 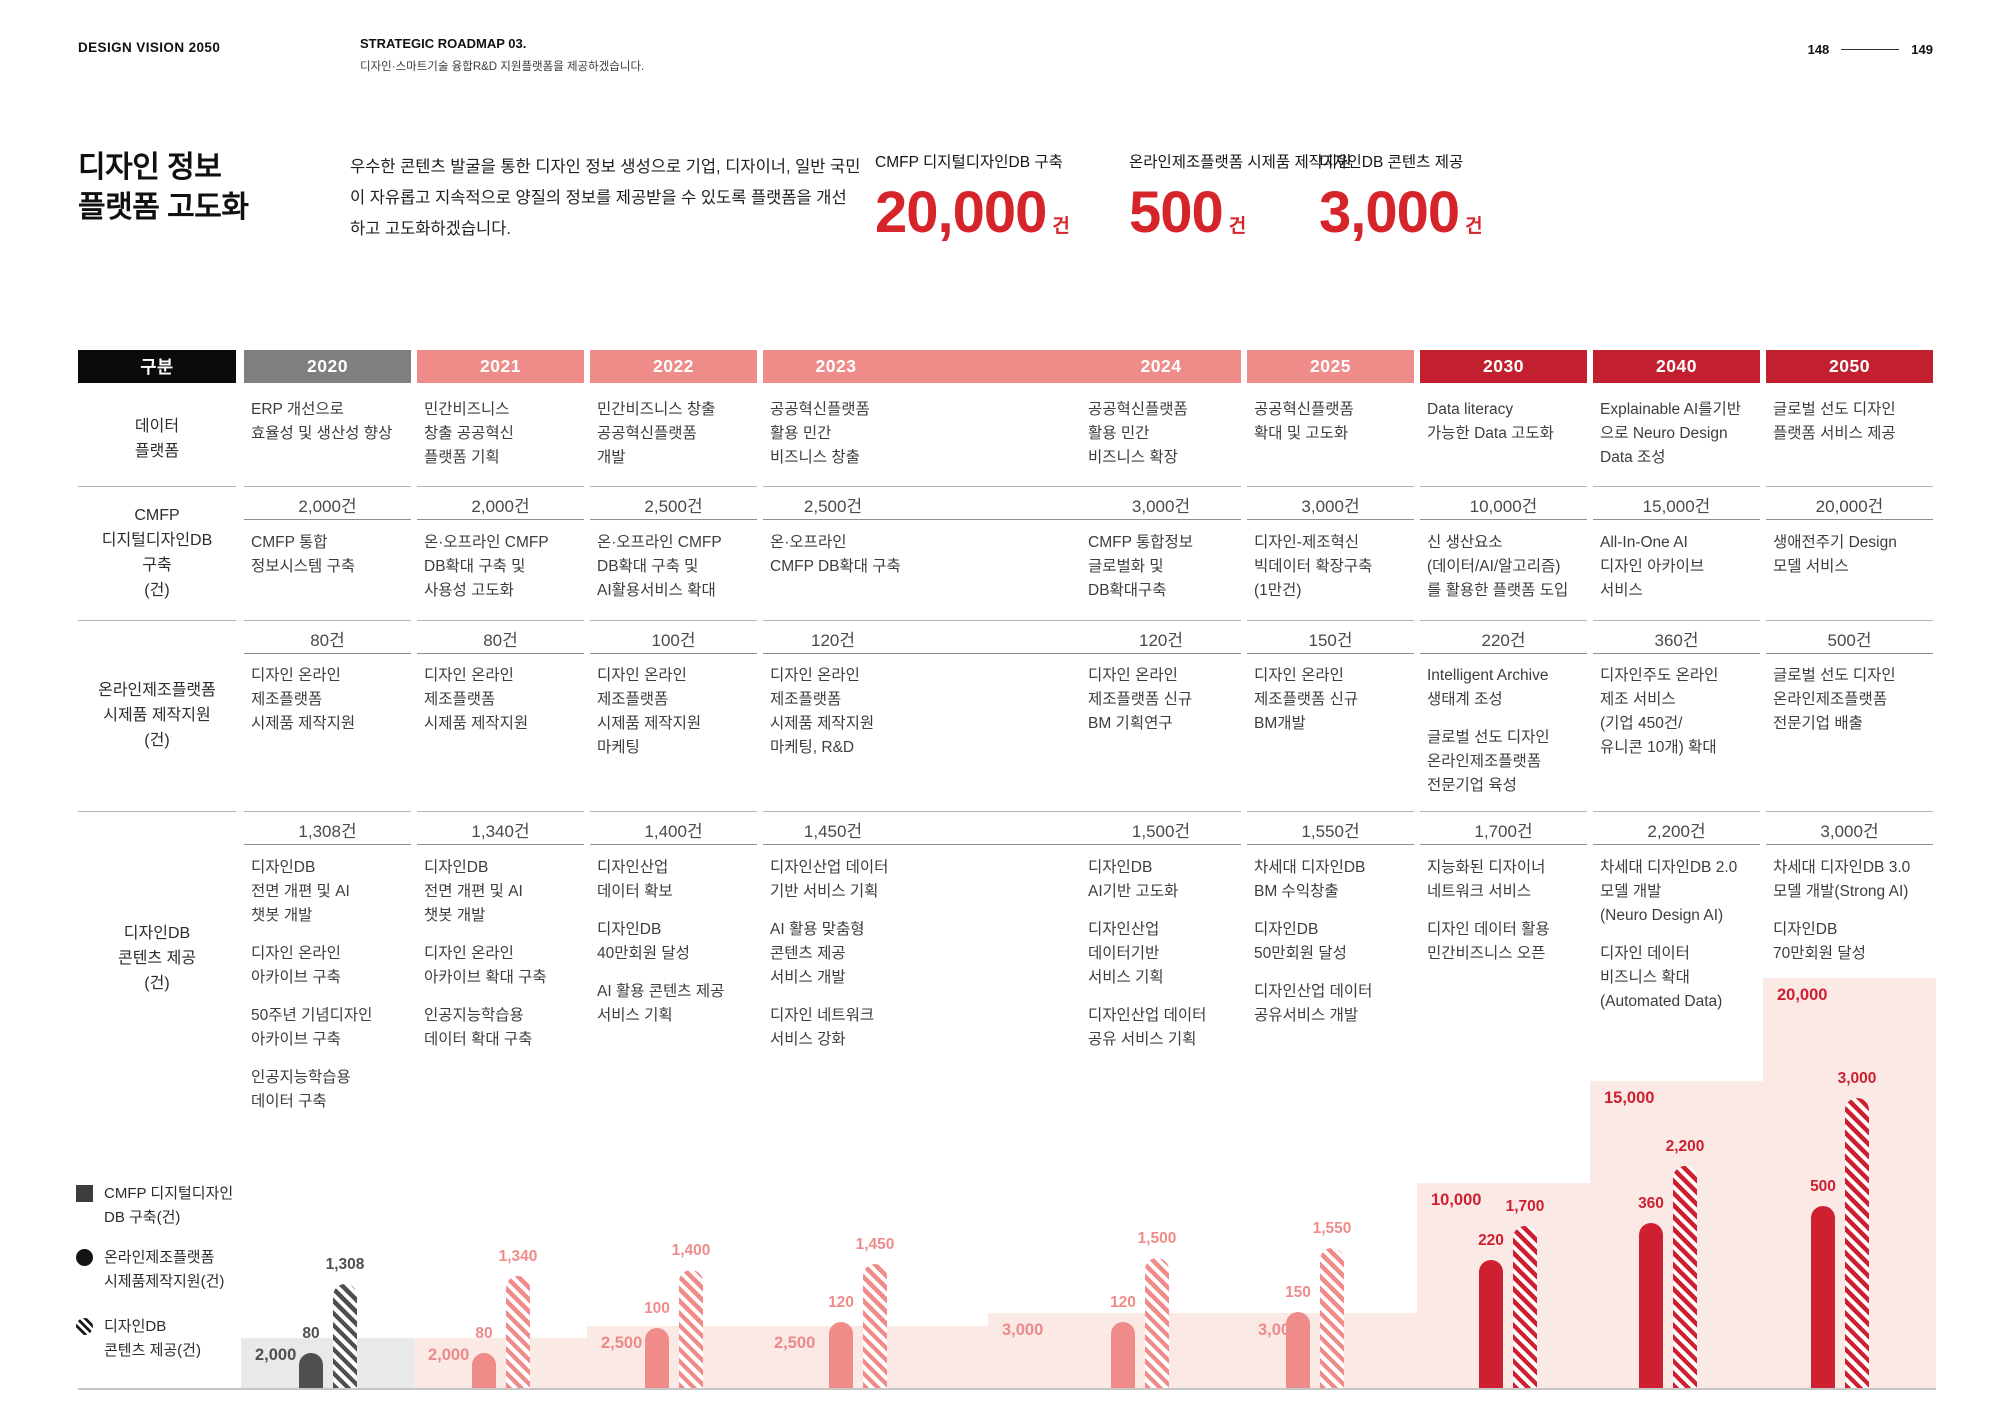 I want to click on cell-paragraph: 인공지능학습용 데이터 확대 구축, so click(x=478, y=1027).